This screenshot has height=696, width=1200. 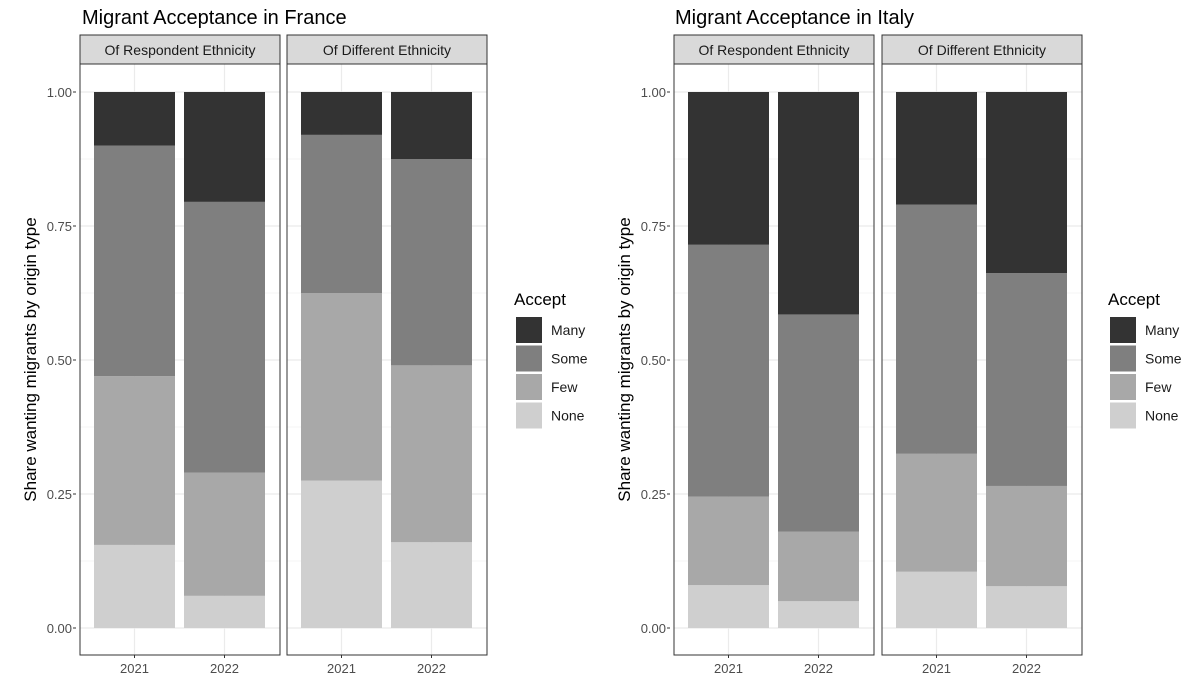 I want to click on chart-title: Migrant Acceptance in France, so click(x=214, y=18).